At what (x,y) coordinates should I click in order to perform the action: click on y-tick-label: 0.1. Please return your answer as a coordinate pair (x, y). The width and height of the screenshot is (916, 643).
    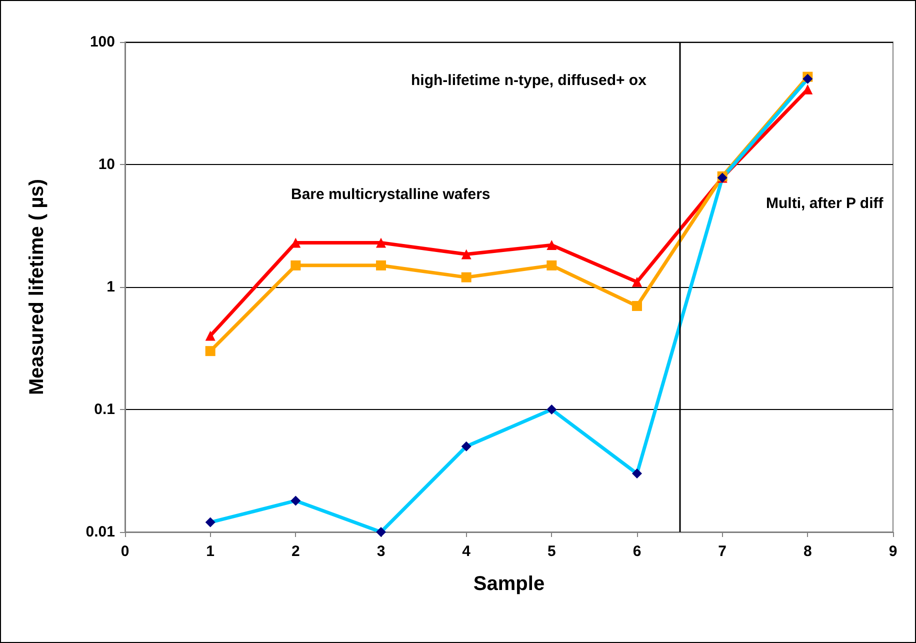
    Looking at the image, I should click on (104, 409).